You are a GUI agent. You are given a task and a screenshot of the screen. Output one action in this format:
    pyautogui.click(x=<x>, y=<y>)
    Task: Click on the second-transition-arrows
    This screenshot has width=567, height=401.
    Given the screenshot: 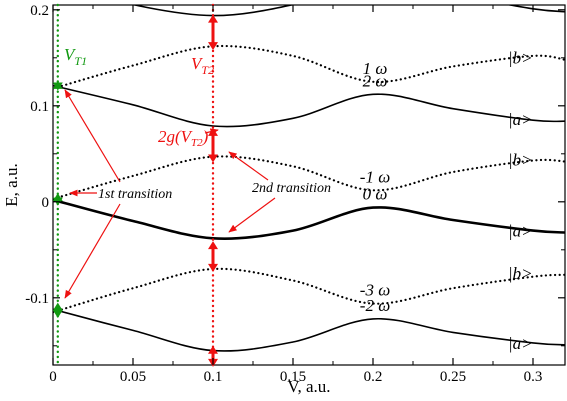 What is the action you would take?
    pyautogui.click(x=252, y=192)
    